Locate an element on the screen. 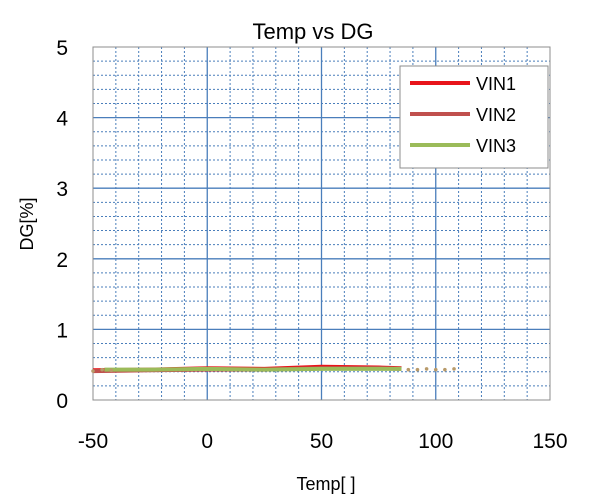  y-tick-label: 1 is located at coordinates (62, 330).